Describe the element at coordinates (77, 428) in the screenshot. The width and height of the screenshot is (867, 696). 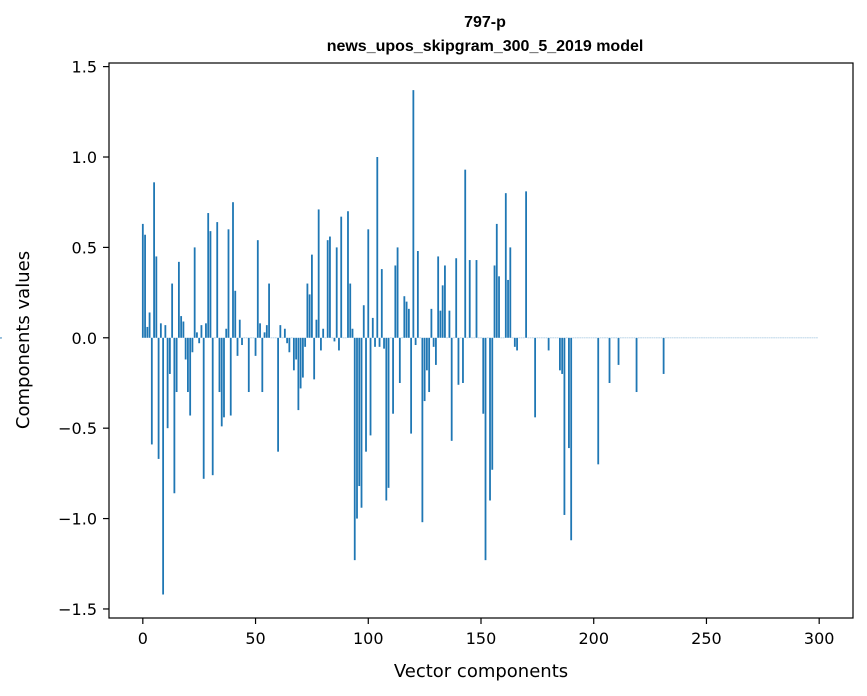
I see `y-tick-label: −0.5` at that location.